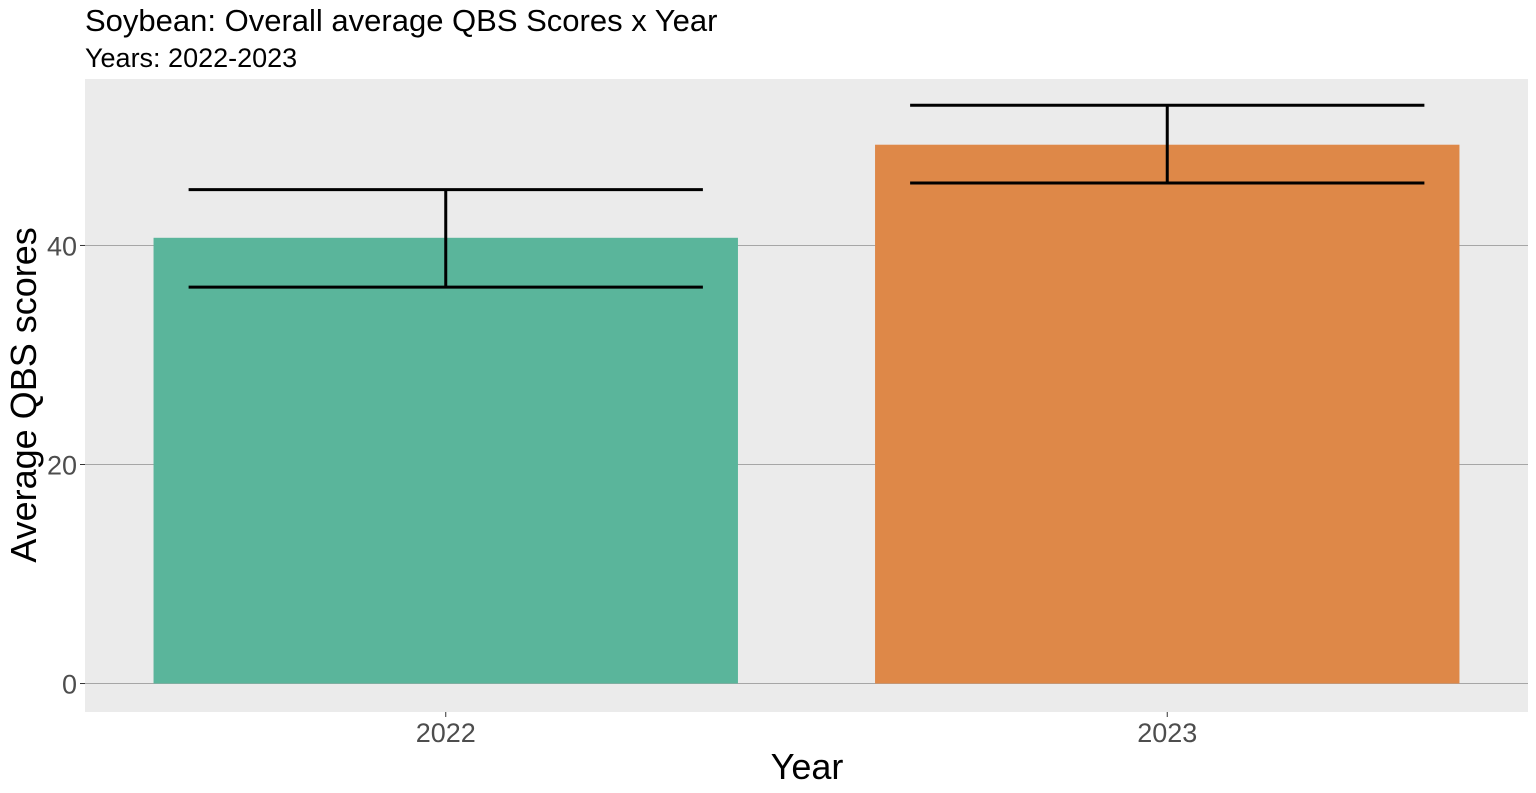 Image resolution: width=1536 pixels, height=793 pixels. What do you see at coordinates (62, 465) in the screenshot?
I see `y-tick-label: 20` at bounding box center [62, 465].